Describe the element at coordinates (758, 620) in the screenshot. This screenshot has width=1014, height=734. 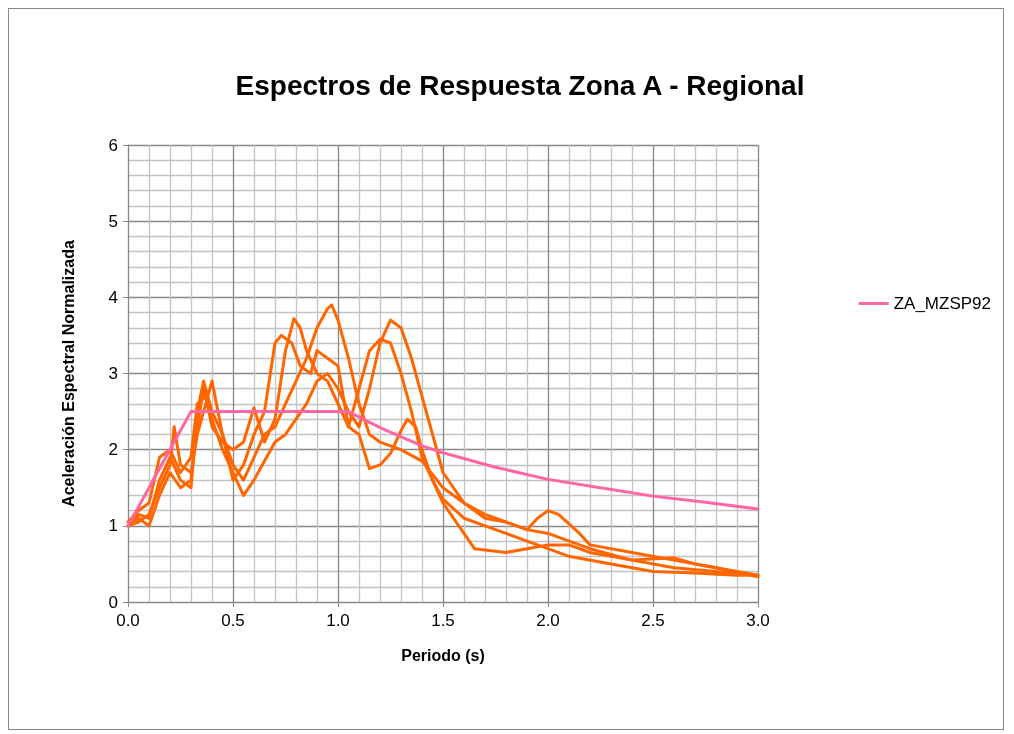
I see `x-tick-label: 3.0` at that location.